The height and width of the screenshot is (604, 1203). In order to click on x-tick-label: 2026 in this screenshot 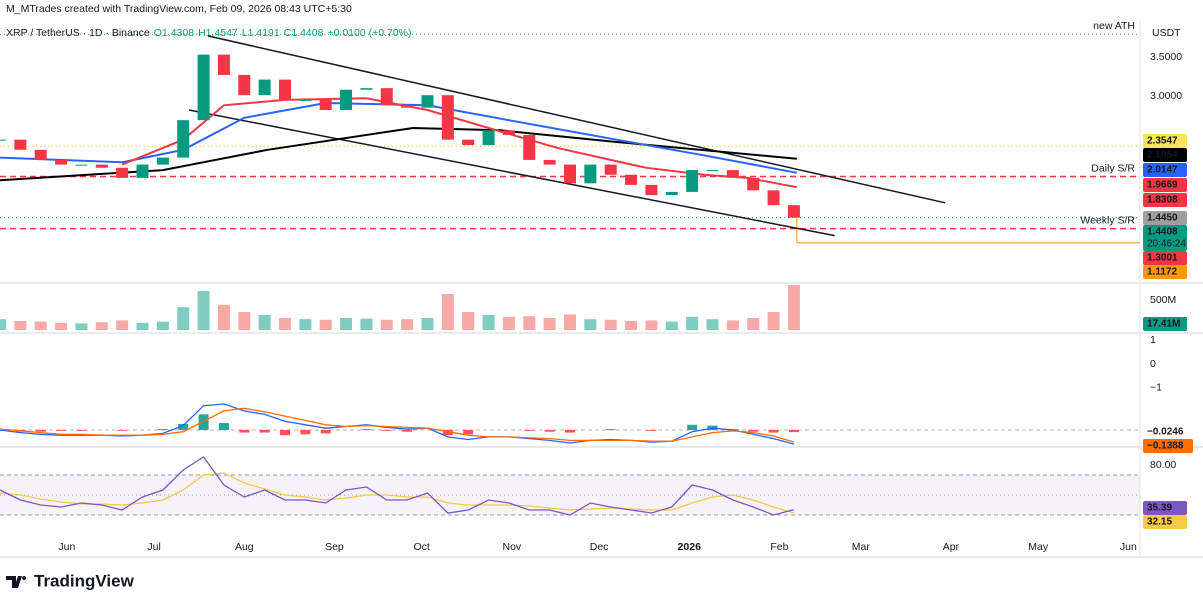, I will do `click(690, 547)`.